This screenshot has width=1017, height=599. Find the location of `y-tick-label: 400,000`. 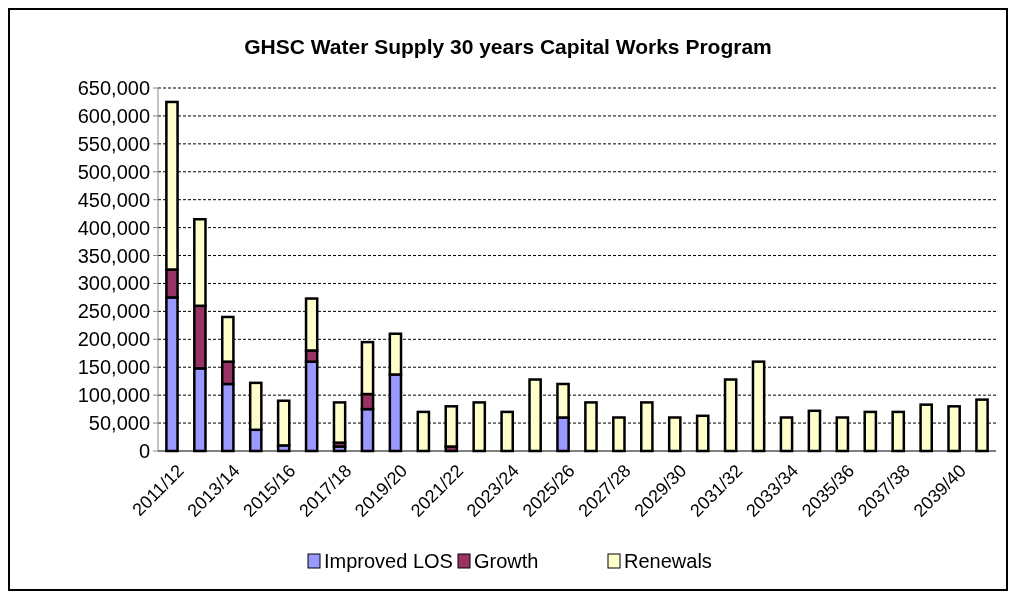

y-tick-label: 400,000 is located at coordinates (113, 227).